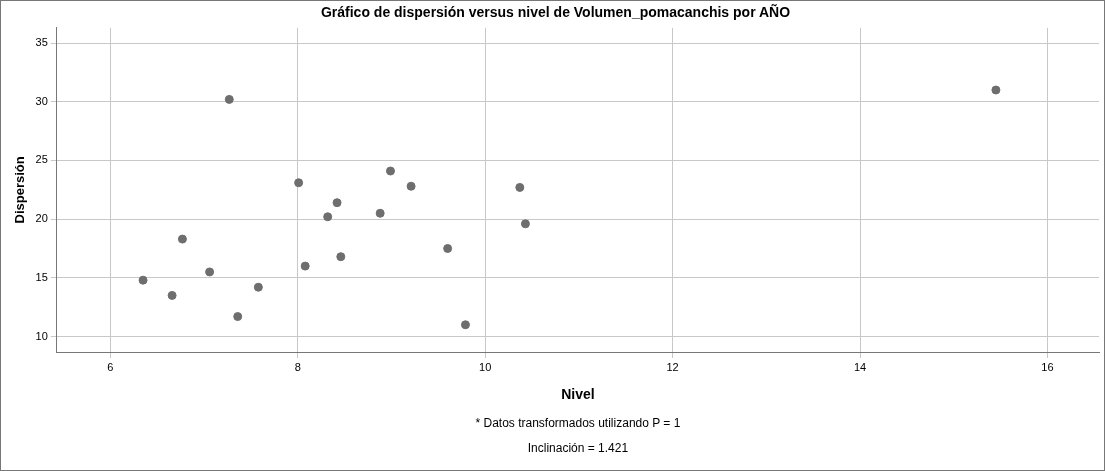 The image size is (1105, 471). Describe the element at coordinates (1047, 366) in the screenshot. I see `x-tick-label: 16` at that location.